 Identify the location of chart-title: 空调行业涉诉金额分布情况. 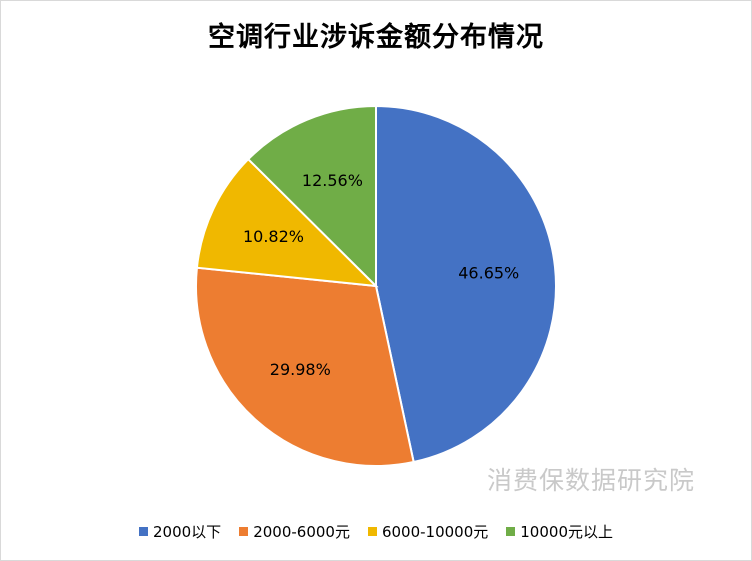
(376, 37).